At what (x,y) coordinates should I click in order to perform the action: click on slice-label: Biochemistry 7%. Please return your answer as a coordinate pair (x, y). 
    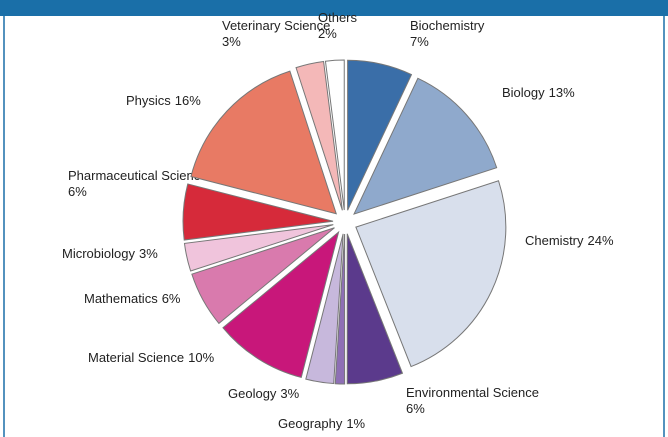
    Looking at the image, I should click on (447, 33).